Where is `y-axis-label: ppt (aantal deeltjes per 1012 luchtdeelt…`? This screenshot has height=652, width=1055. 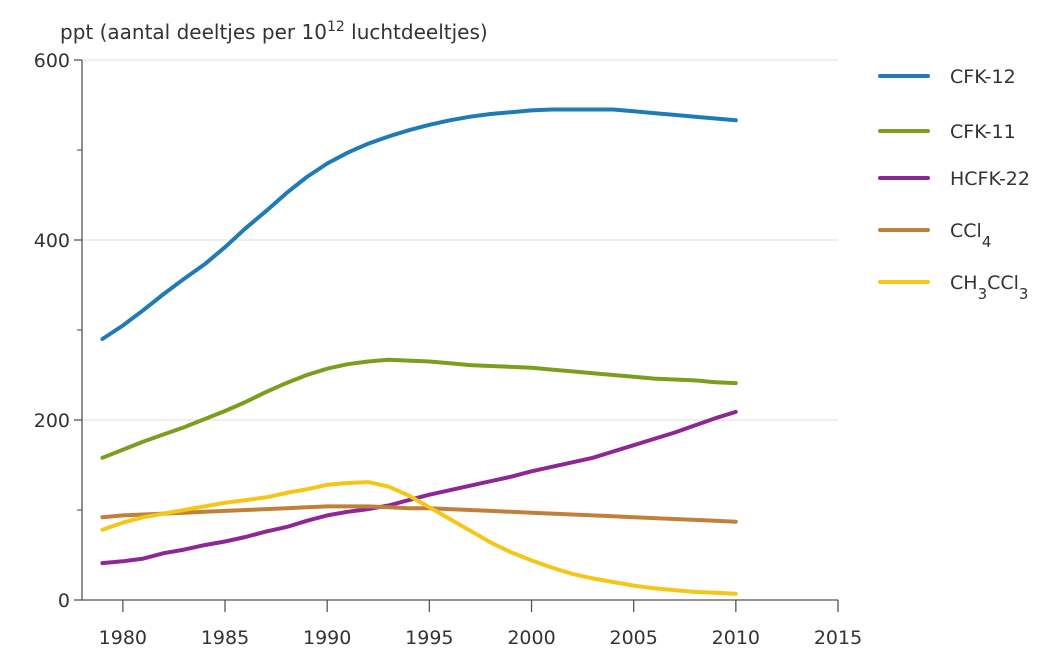 y-axis-label: ppt (aantal deeltjes per 1012 luchtdeelt… is located at coordinates (274, 31).